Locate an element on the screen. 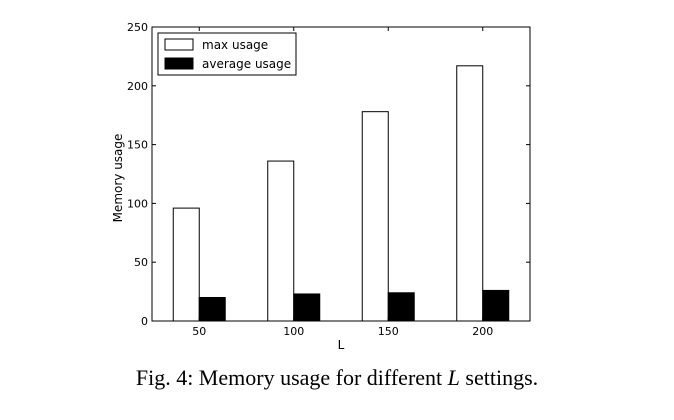 The width and height of the screenshot is (674, 420). y-tick-label-50: 50 is located at coordinates (141, 262).